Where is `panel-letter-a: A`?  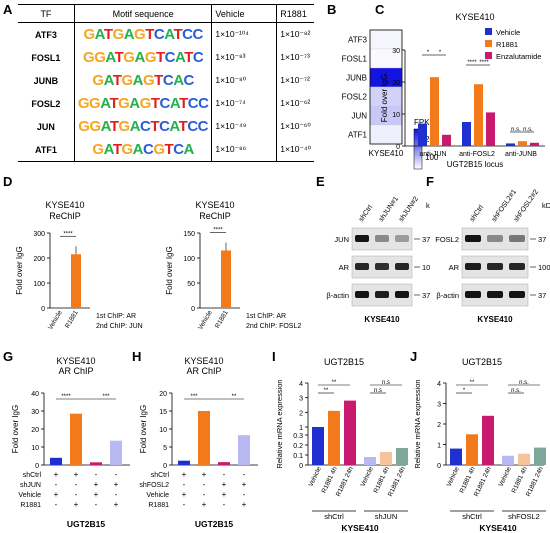 panel-letter-a: A is located at coordinates (8, 9).